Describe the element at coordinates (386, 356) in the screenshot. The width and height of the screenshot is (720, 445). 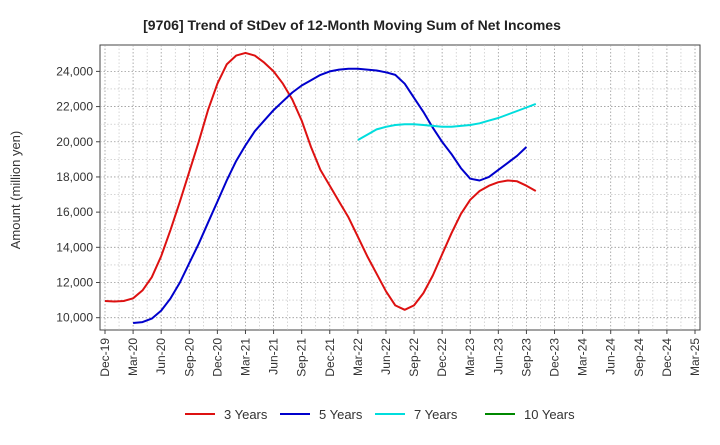
I see `x-tick-label: Jun-22` at that location.